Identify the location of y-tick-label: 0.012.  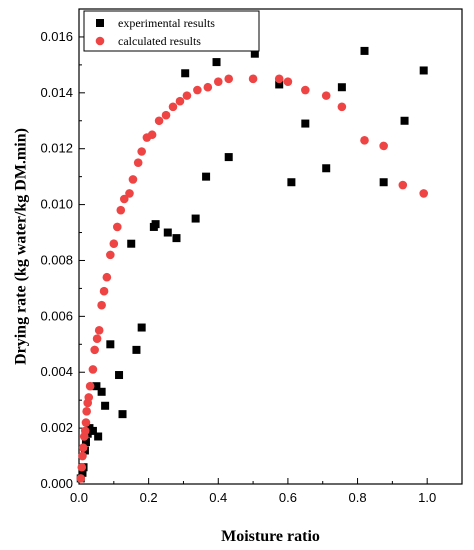
(56, 148).